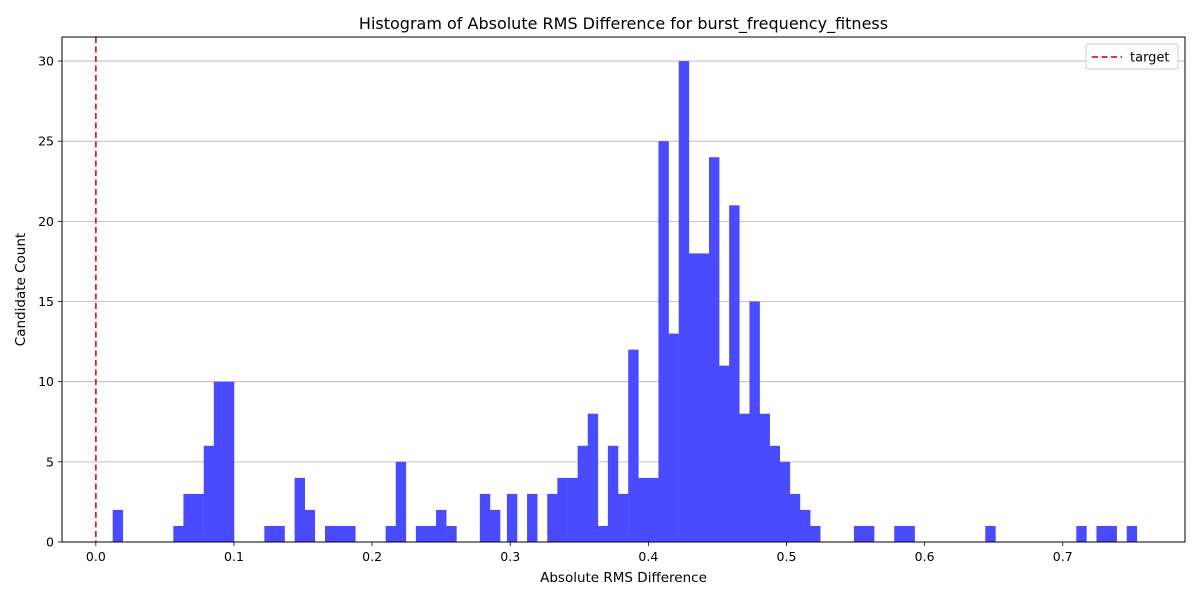 This screenshot has width=1200, height=600. I want to click on legend-box, so click(1132, 56).